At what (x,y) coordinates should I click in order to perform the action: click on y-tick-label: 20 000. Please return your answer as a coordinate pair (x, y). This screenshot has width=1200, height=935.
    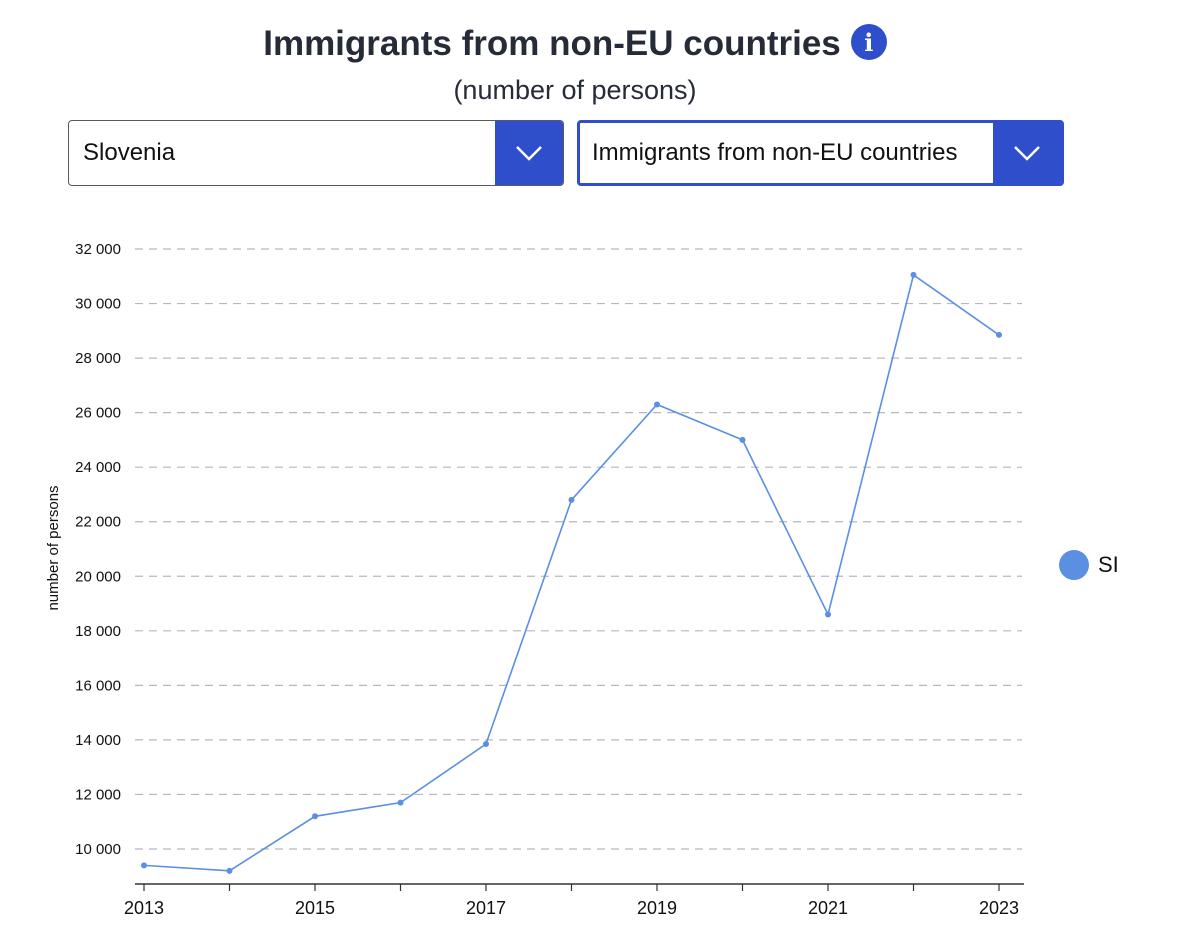
    Looking at the image, I should click on (98, 576).